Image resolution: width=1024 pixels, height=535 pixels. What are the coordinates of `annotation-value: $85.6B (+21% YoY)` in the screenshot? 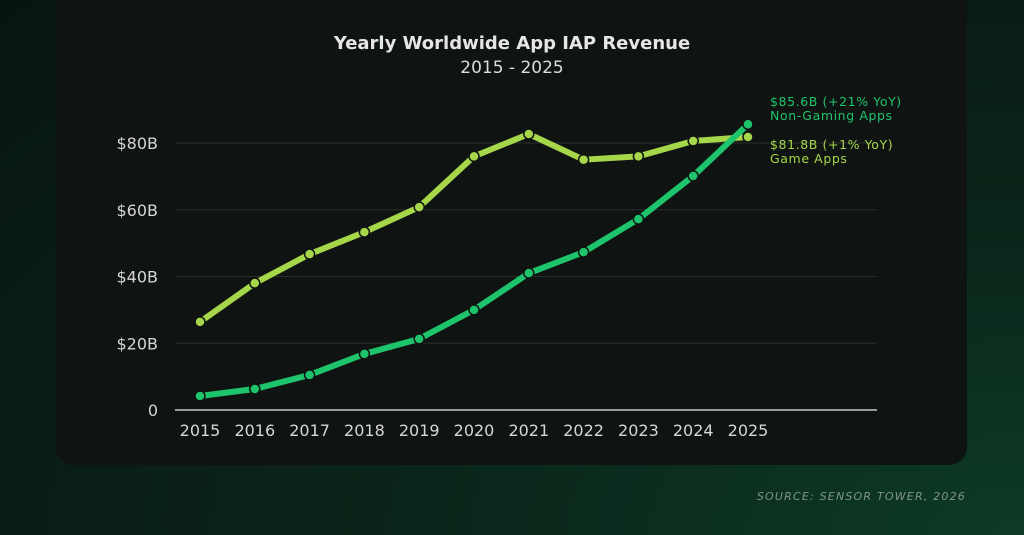 It's located at (836, 101).